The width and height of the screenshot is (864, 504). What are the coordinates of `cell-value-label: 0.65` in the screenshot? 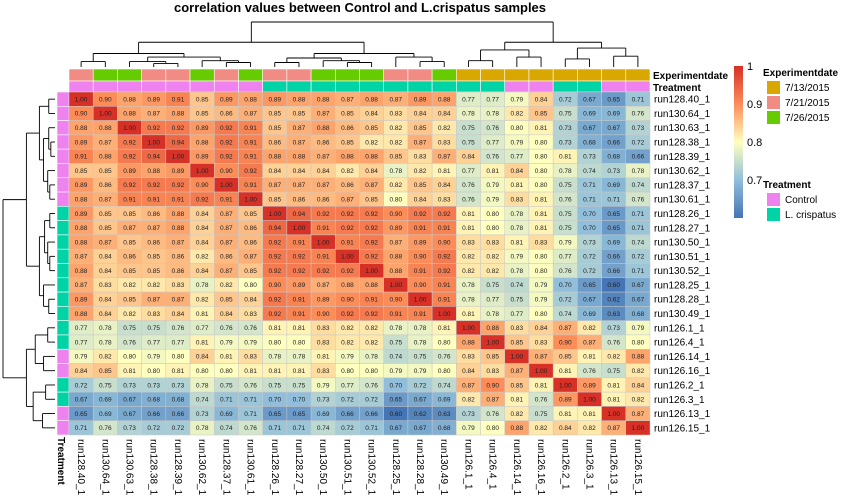 It's located at (395, 400).